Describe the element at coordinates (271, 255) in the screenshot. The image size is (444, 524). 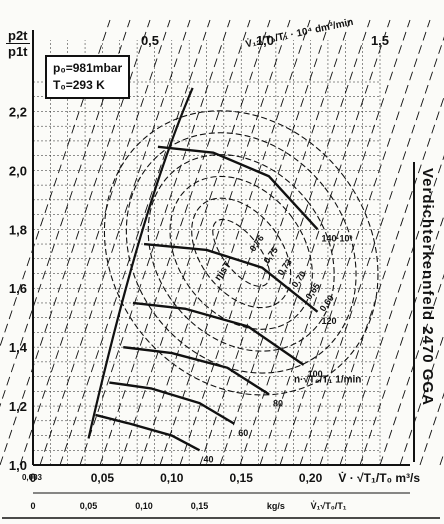
I see `efficiency-label: 0,75` at that location.